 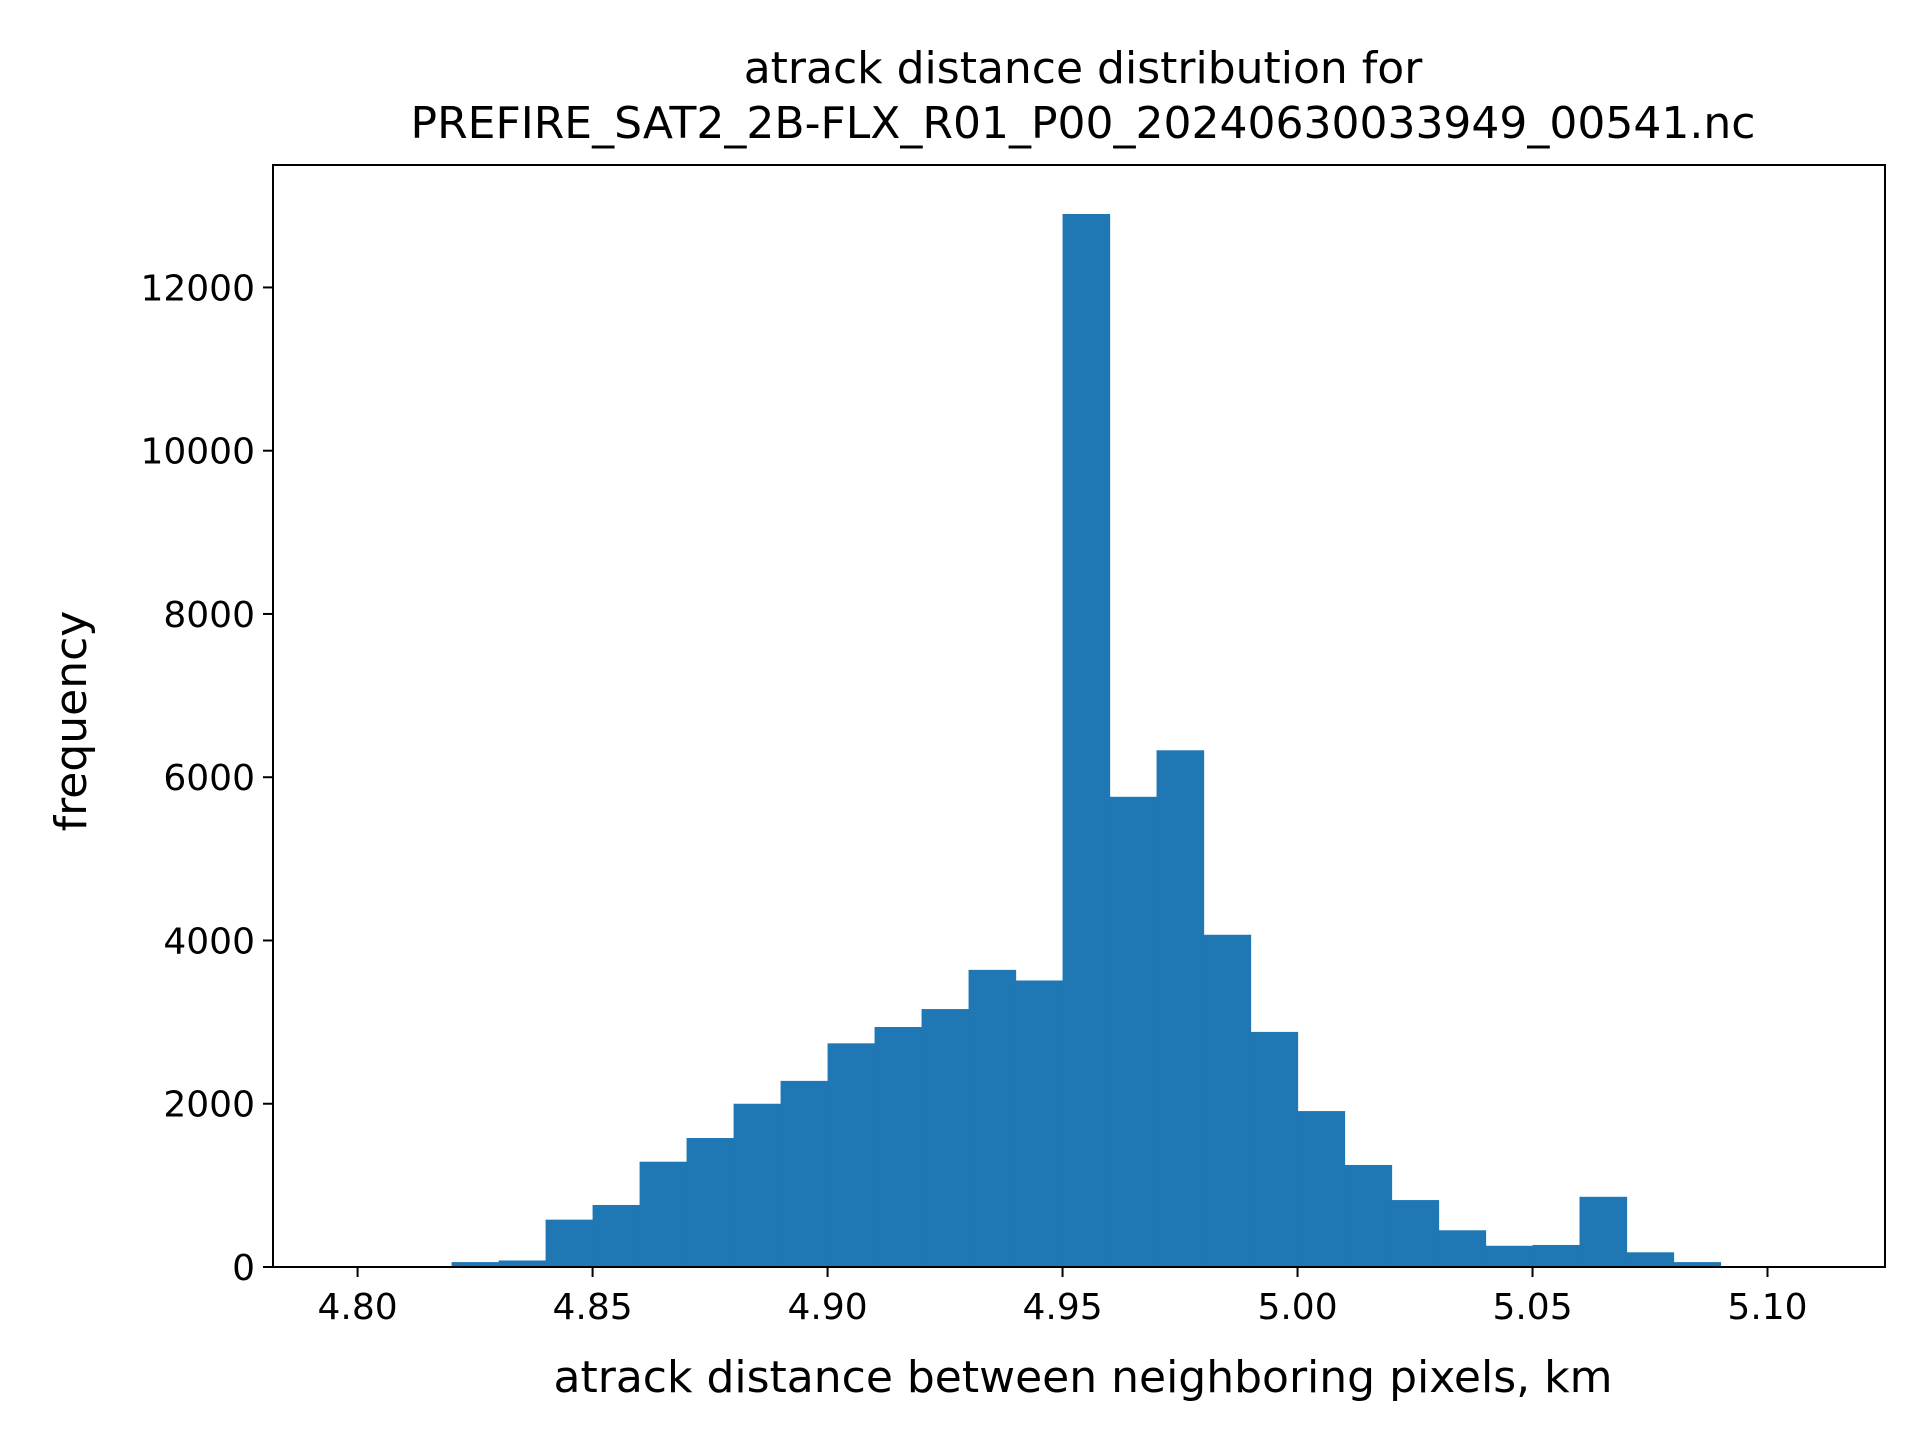 I want to click on y-tick-label: 6000, so click(x=209, y=778).